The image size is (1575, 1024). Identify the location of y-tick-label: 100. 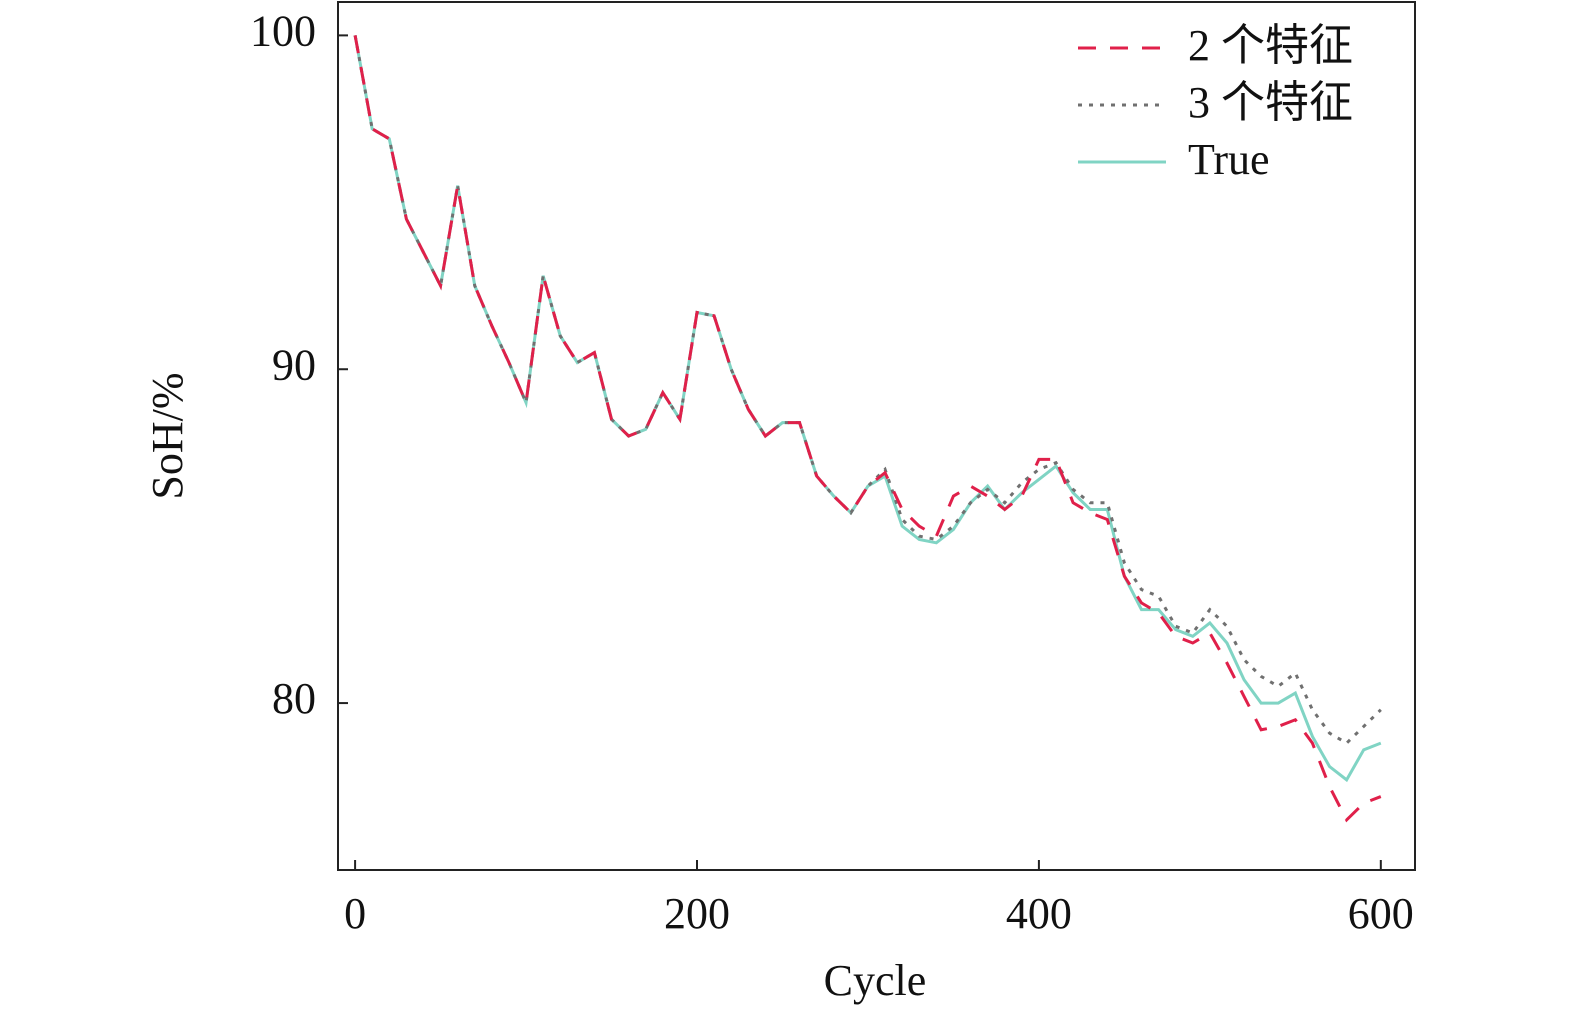
(283, 30).